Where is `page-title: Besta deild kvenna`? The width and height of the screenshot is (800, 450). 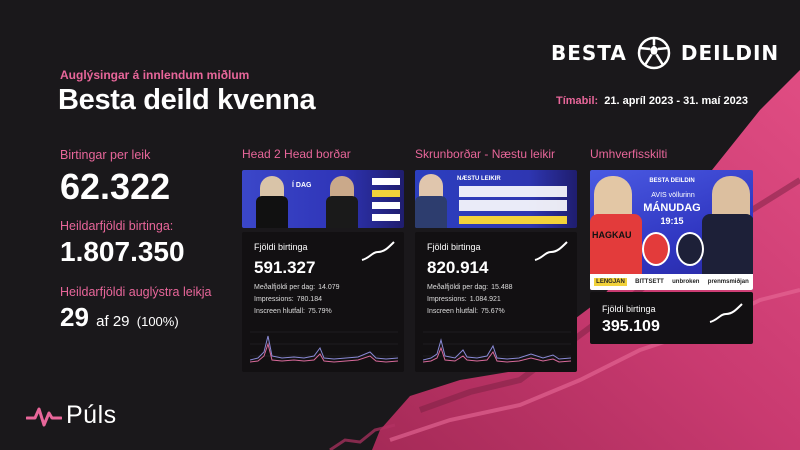
page-title: Besta deild kvenna is located at coordinates (187, 100).